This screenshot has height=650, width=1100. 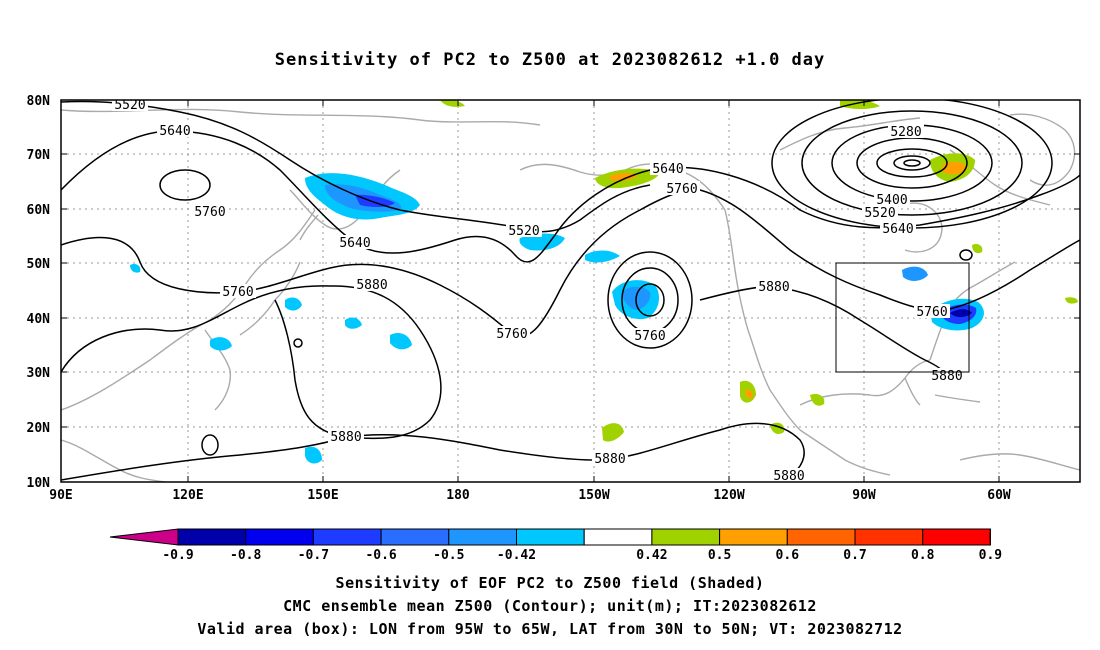 I want to click on lon-tick-label: 150W, so click(x=593, y=495).